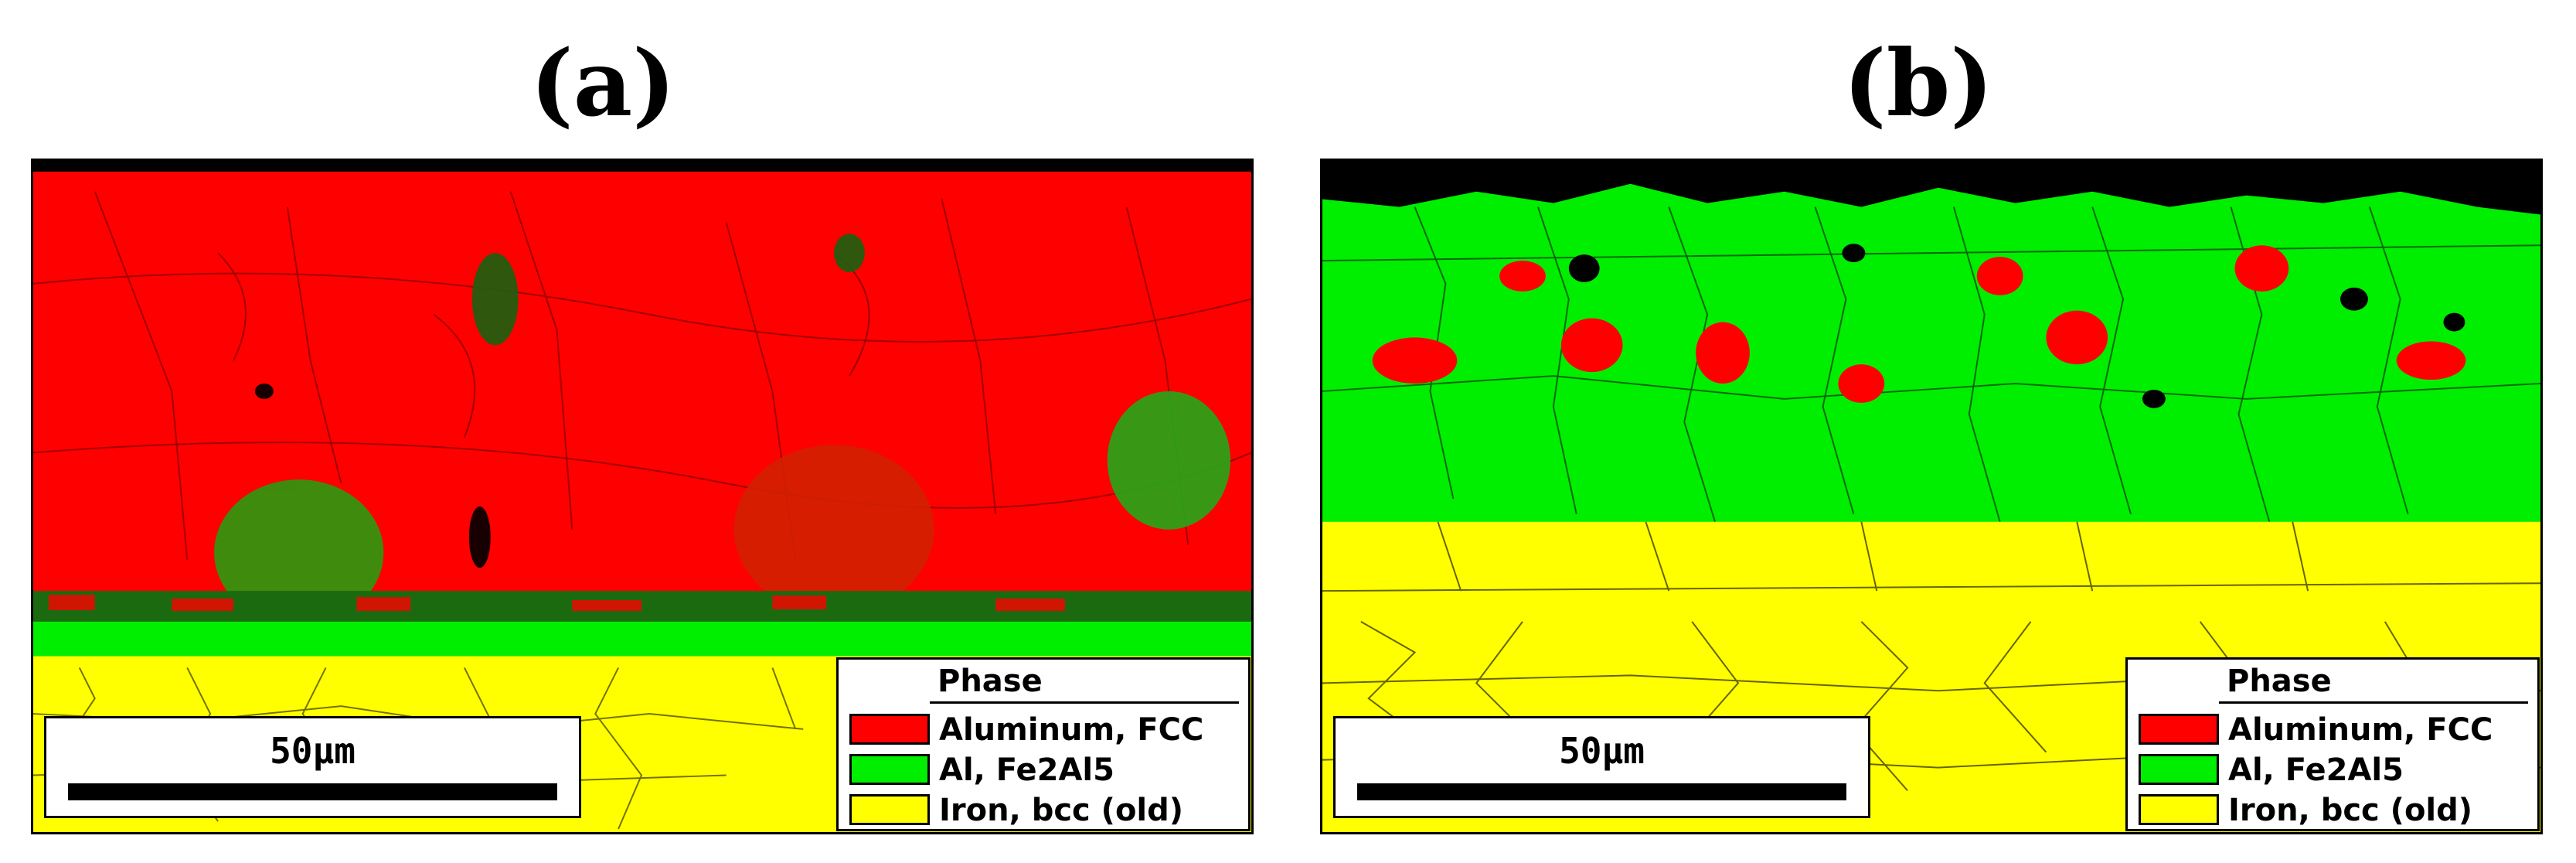 This screenshot has height=863, width=2576. Describe the element at coordinates (1084, 702) in the screenshot. I see `legend-divider-a` at that location.